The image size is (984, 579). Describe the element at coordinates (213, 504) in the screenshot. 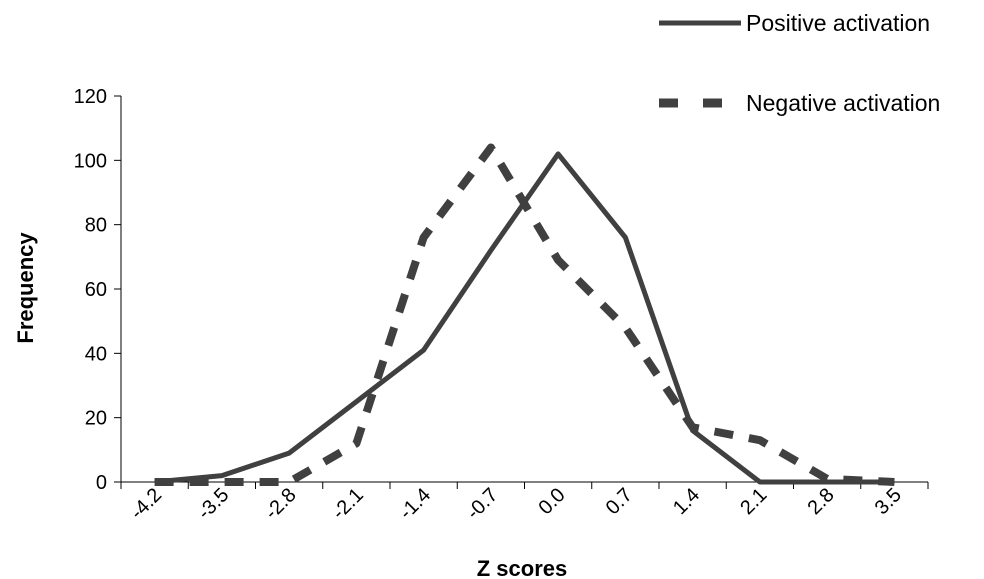

I see `x-tick-label: -3.5` at that location.